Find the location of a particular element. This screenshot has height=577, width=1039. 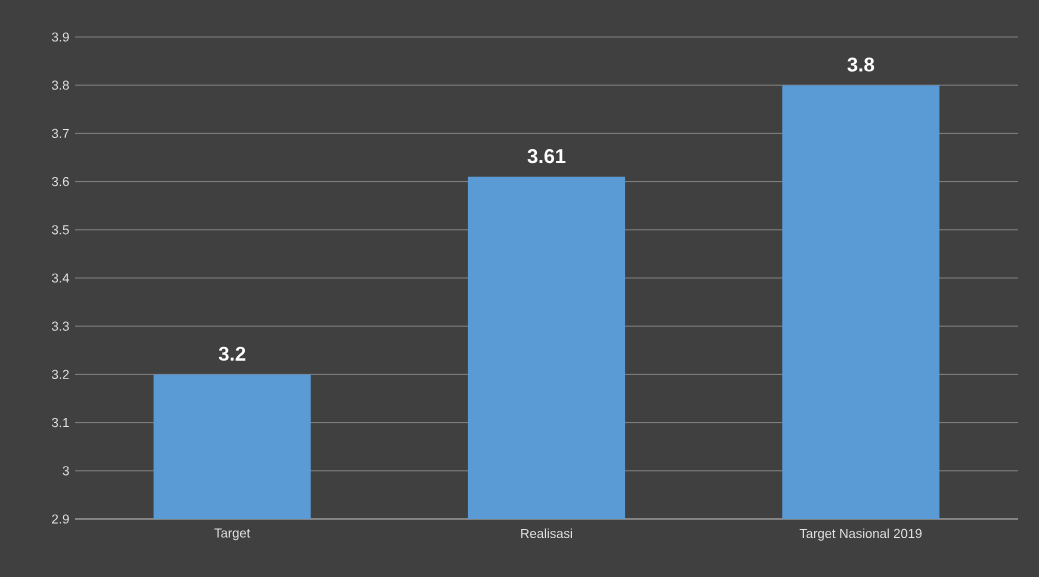

x-tick-label: Target Nasional 2019 is located at coordinates (860, 534).